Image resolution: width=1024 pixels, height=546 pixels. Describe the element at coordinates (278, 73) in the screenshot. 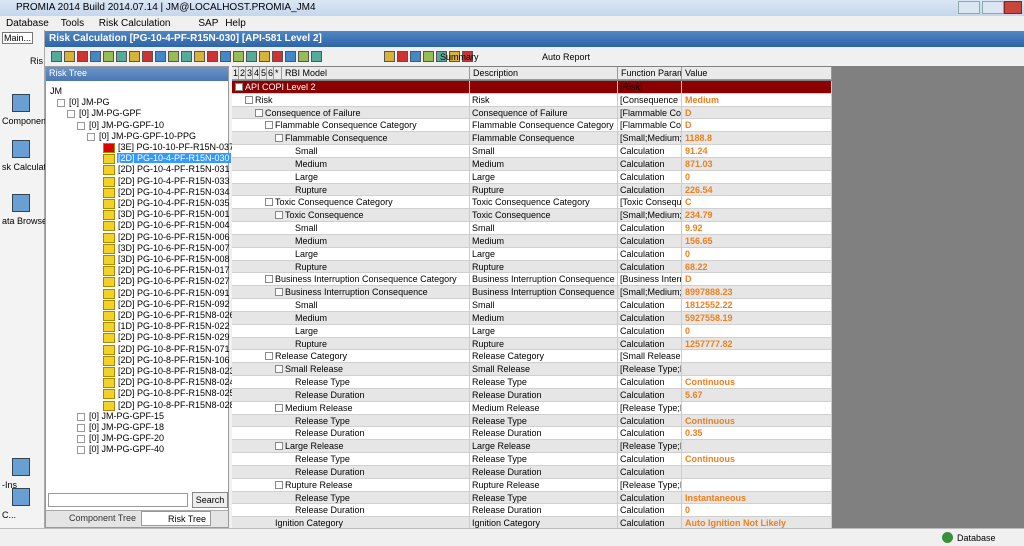

I see `column-header: *` at that location.